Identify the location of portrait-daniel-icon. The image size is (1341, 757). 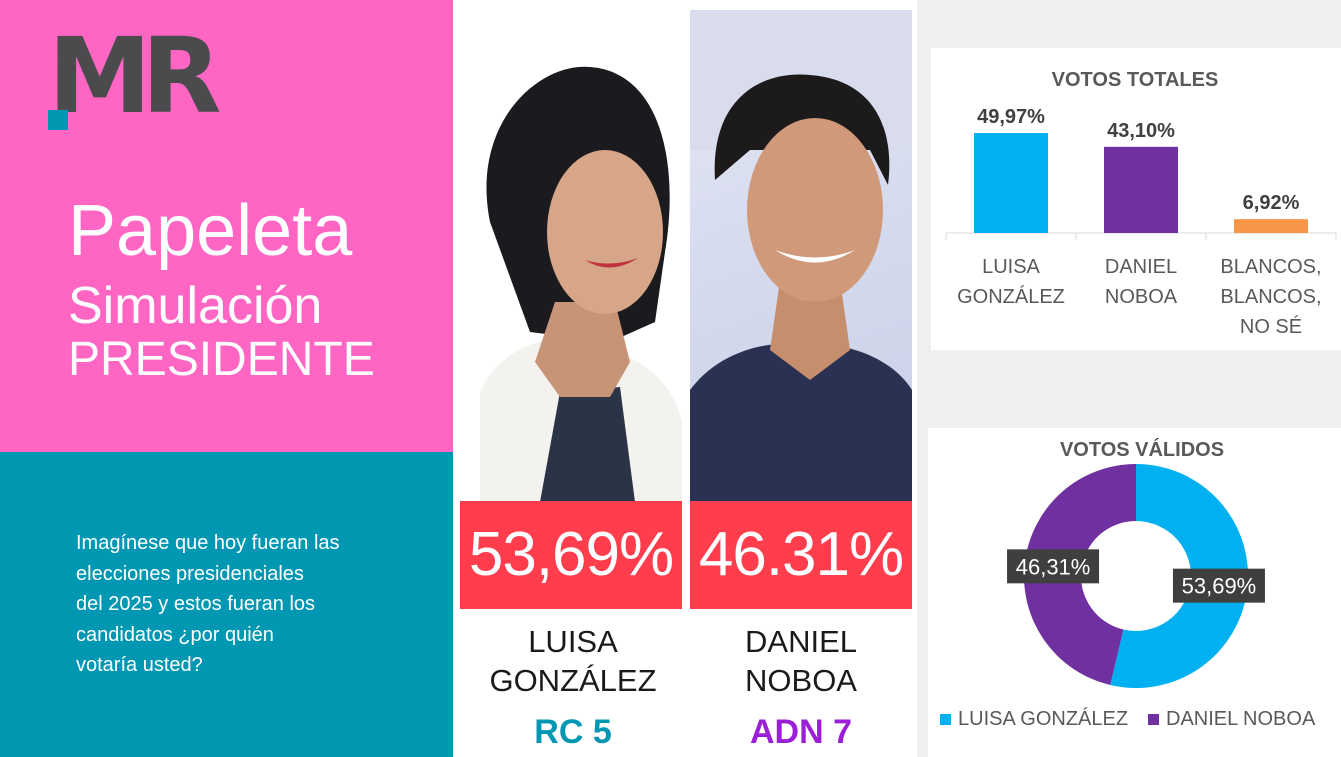
(801, 256).